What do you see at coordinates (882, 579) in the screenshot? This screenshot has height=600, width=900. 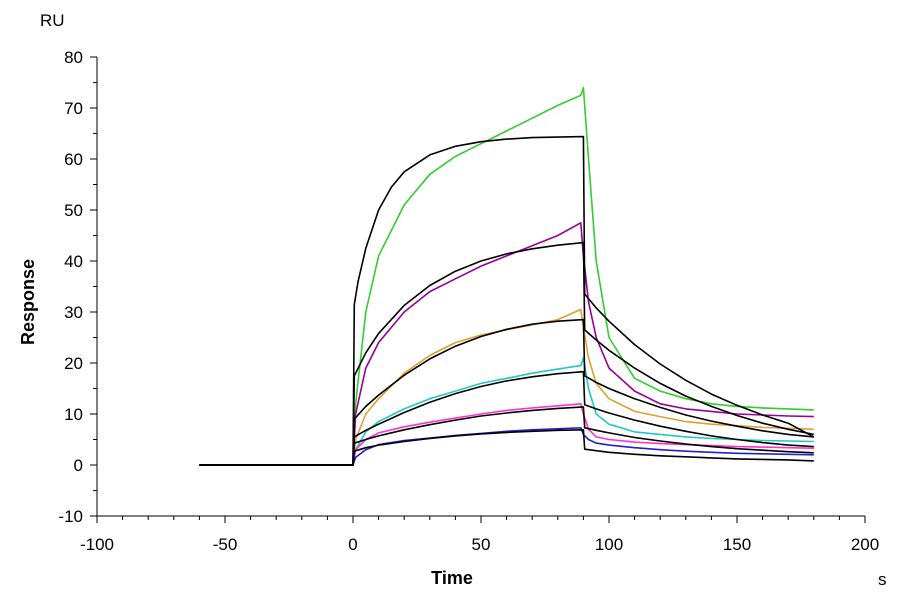 I see `x-axis-unit: s` at bounding box center [882, 579].